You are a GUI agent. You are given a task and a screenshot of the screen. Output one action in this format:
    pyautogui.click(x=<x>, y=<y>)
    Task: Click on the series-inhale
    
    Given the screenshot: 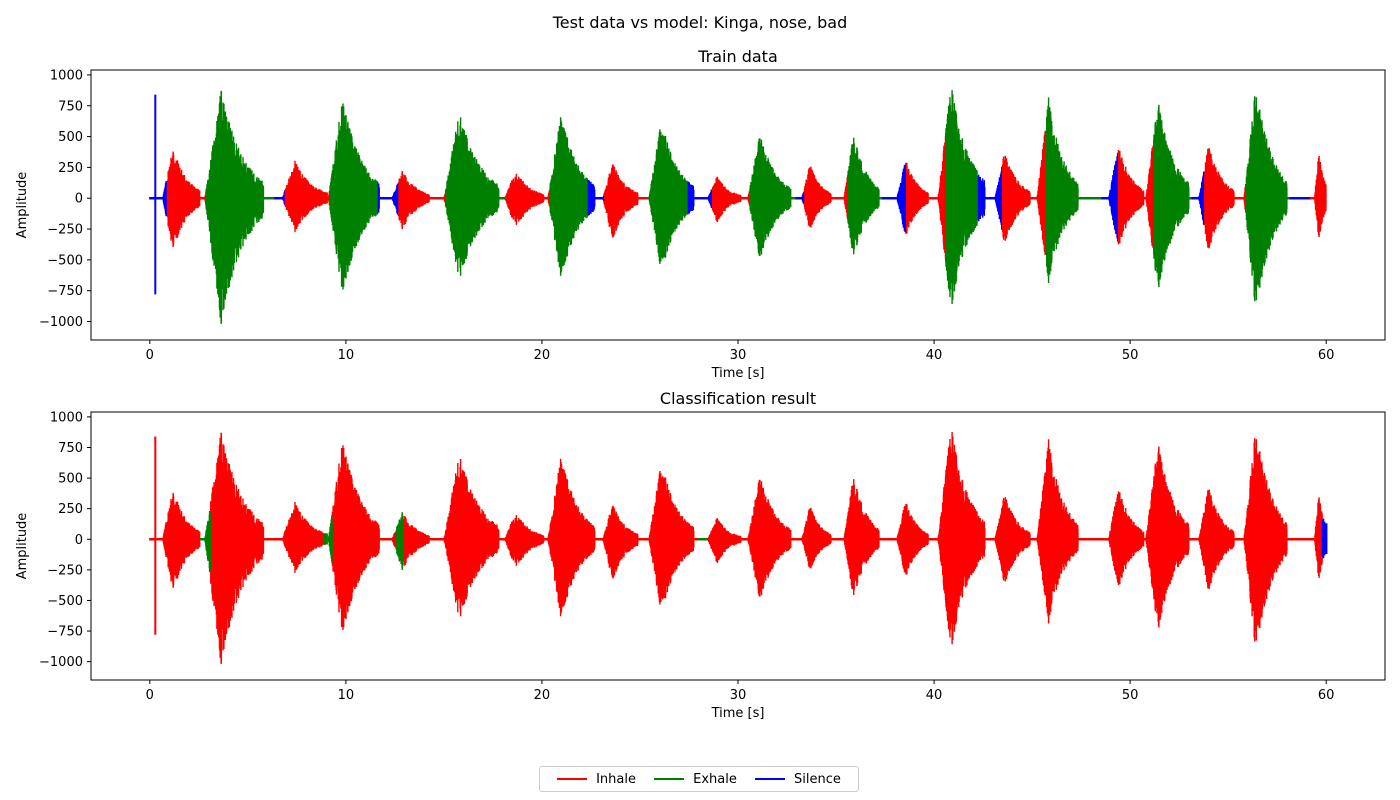 What is the action you would take?
    pyautogui.click(x=746, y=196)
    